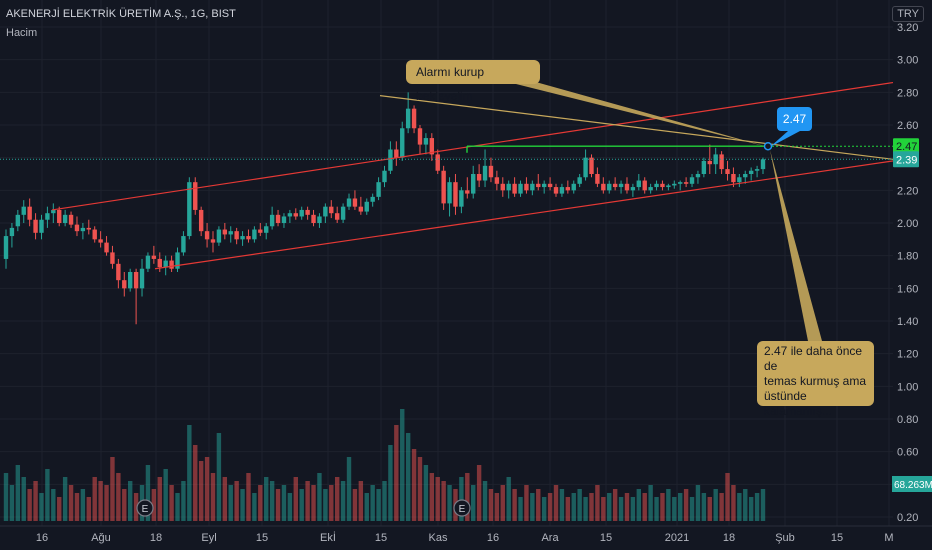 This screenshot has height=550, width=932. I want to click on alarm-price-badge-bg, so click(906, 146).